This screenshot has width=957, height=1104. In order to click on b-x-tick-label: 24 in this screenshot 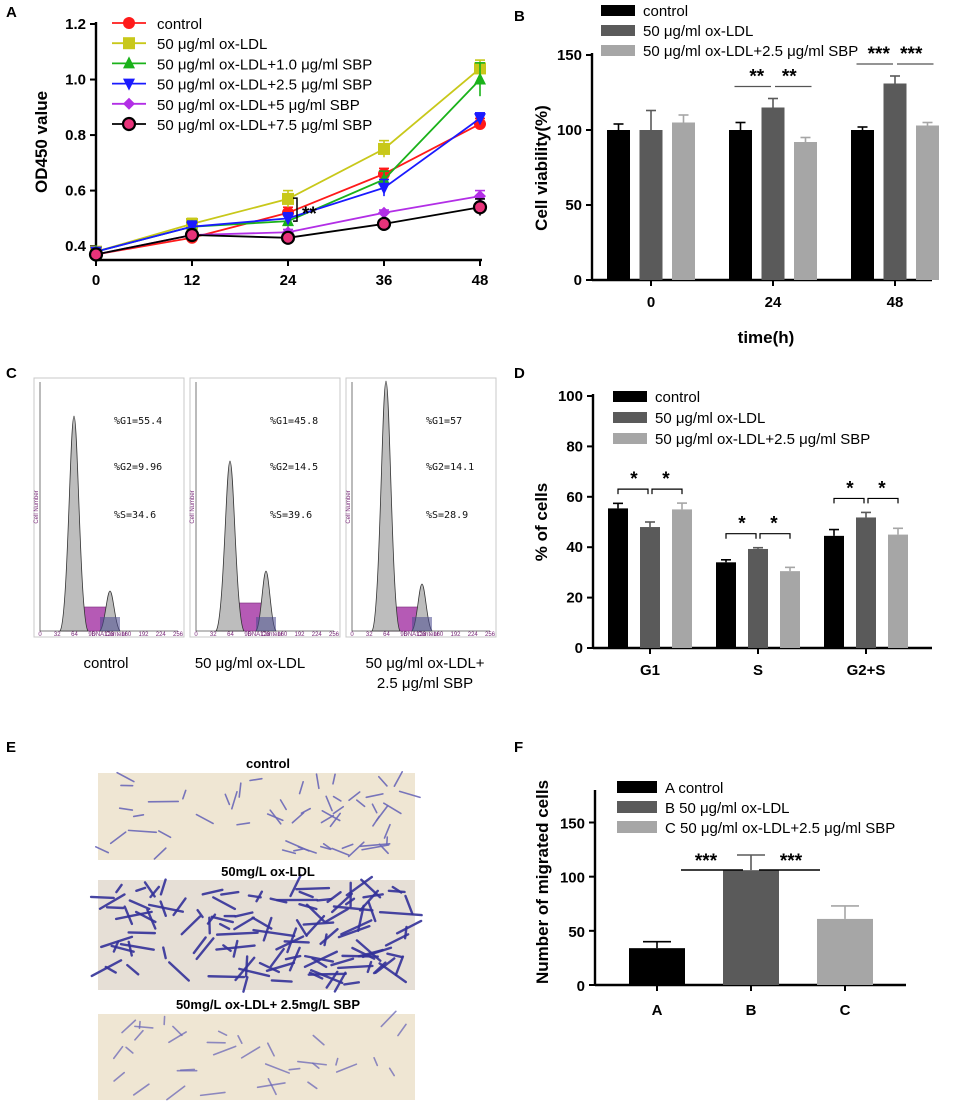, I will do `click(773, 302)`.